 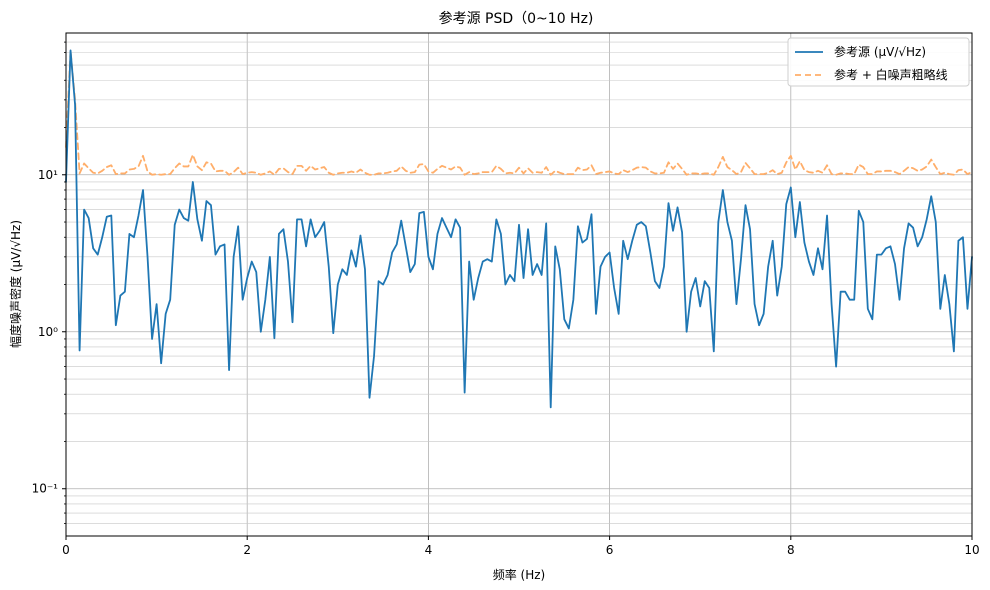 I want to click on x-axis-label: 频率 (Hz), so click(x=519, y=574).